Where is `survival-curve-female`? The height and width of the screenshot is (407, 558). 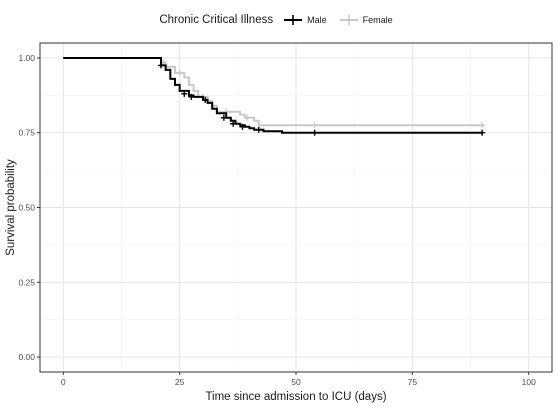
survival-curve-female is located at coordinates (273, 91).